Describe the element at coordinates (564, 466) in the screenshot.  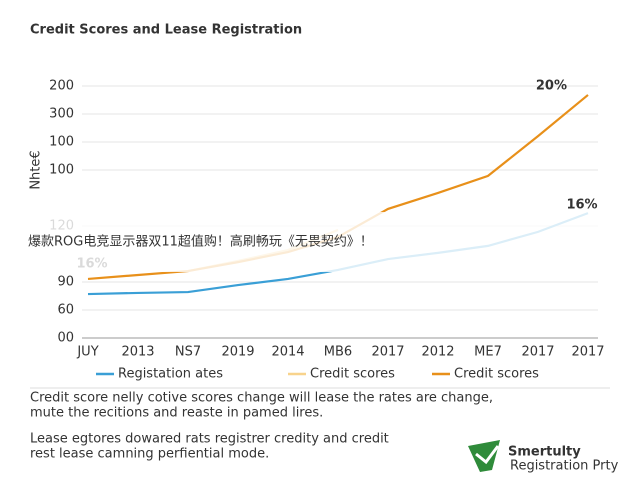
I see `logo-tagline: Registration Prty` at that location.